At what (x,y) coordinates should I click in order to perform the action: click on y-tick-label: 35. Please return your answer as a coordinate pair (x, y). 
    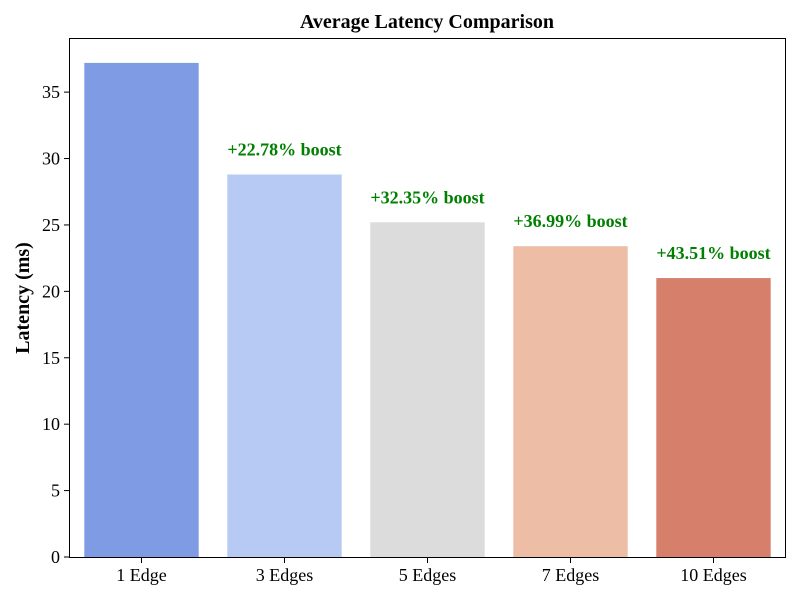
    Looking at the image, I should click on (51, 92).